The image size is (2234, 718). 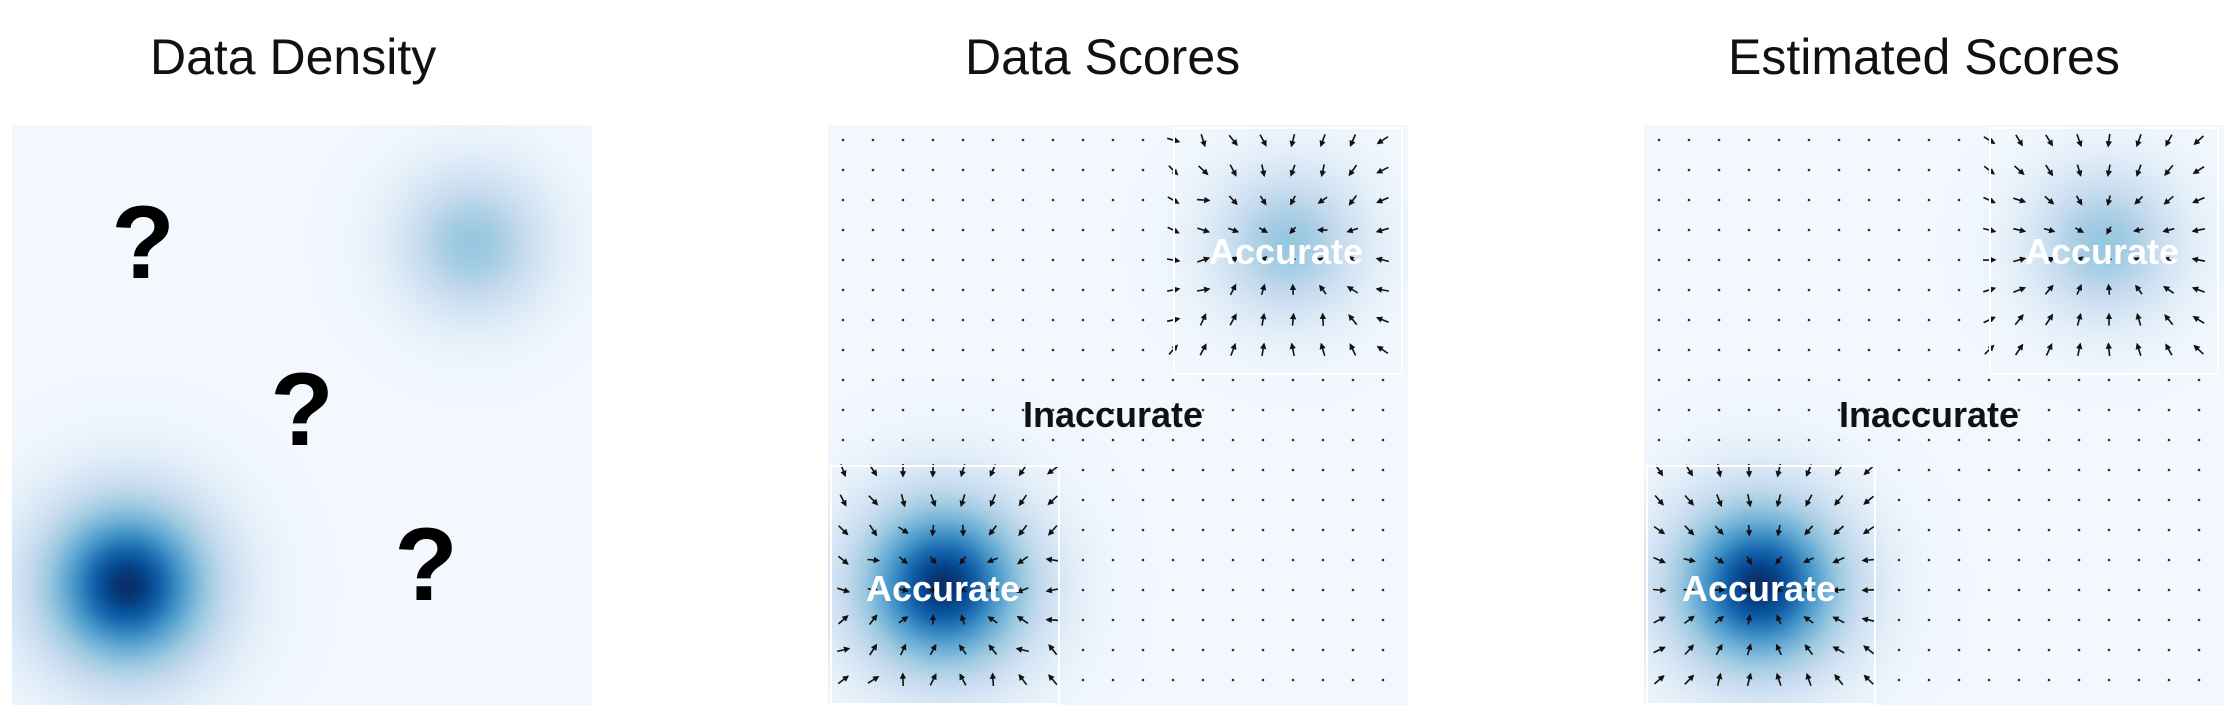 What do you see at coordinates (2104, 251) in the screenshot?
I see `accurate-region-box` at bounding box center [2104, 251].